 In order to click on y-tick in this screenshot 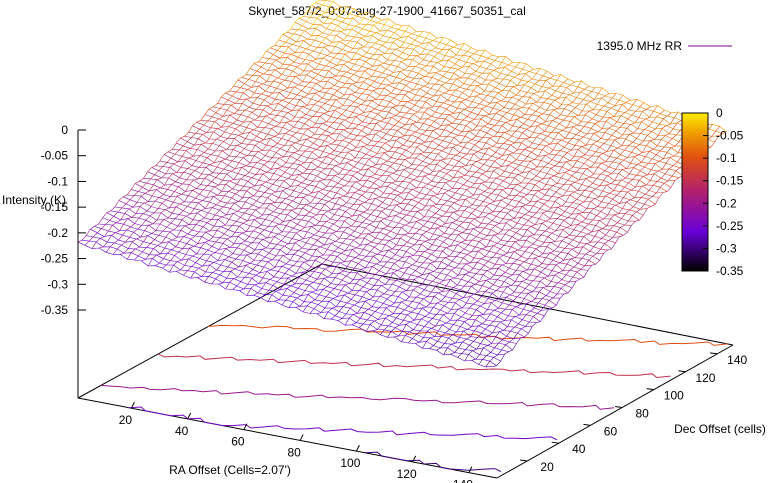, I will do `click(682, 371)`.